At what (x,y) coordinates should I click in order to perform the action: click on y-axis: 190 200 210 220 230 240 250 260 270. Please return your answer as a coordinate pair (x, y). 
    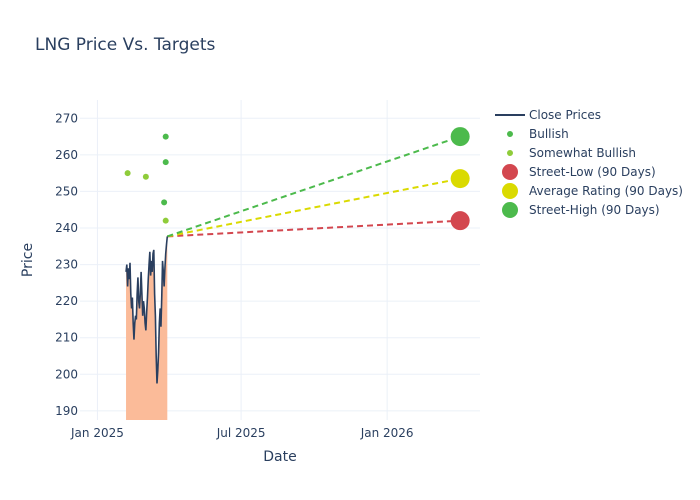
    Looking at the image, I should click on (66, 264).